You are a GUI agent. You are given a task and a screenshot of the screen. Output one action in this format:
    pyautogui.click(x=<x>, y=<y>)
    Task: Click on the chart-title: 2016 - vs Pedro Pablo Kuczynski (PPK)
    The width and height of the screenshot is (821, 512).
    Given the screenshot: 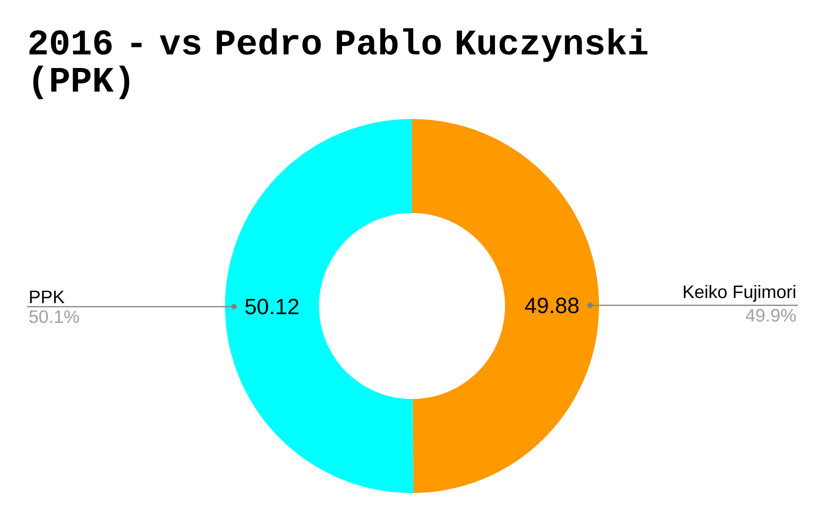 What is the action you would take?
    pyautogui.click(x=338, y=64)
    